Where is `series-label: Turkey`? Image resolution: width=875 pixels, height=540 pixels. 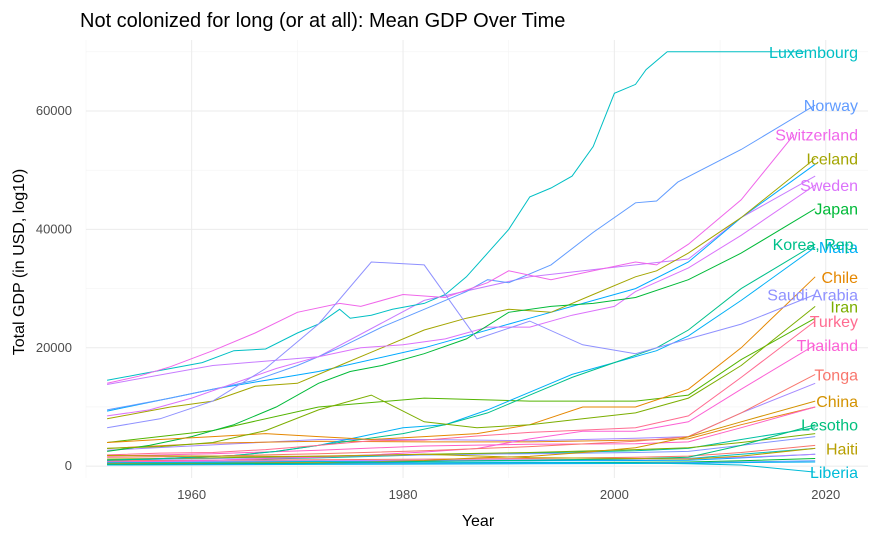
series-label: Turkey is located at coordinates (834, 322).